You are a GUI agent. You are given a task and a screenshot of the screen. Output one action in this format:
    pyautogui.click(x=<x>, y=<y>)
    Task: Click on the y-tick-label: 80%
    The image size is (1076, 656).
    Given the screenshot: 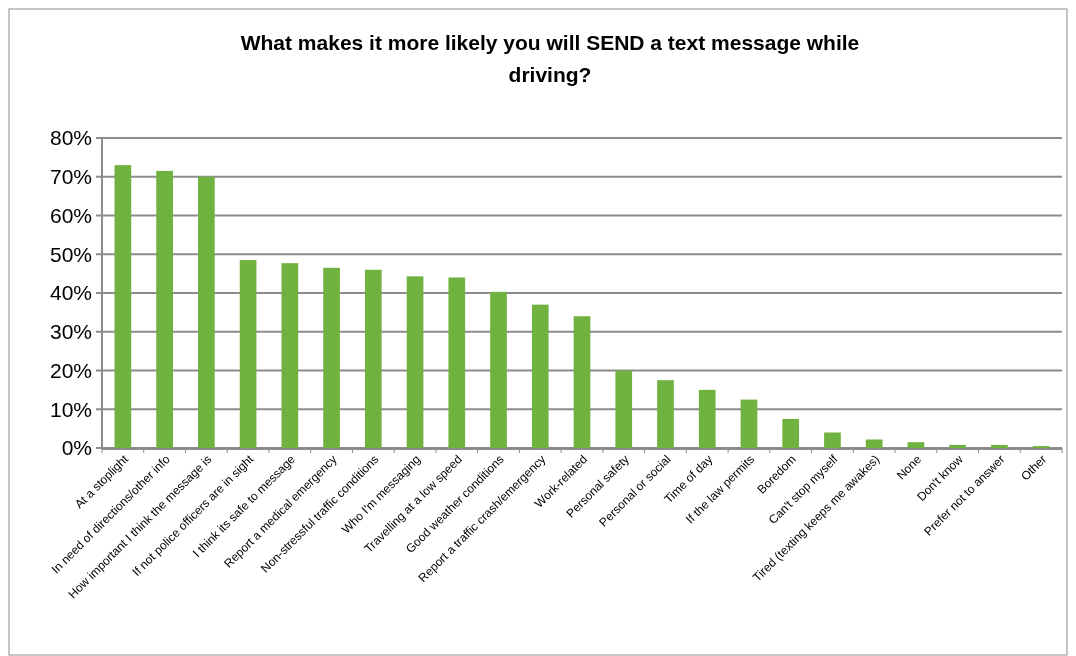 What is the action you would take?
    pyautogui.click(x=70, y=138)
    